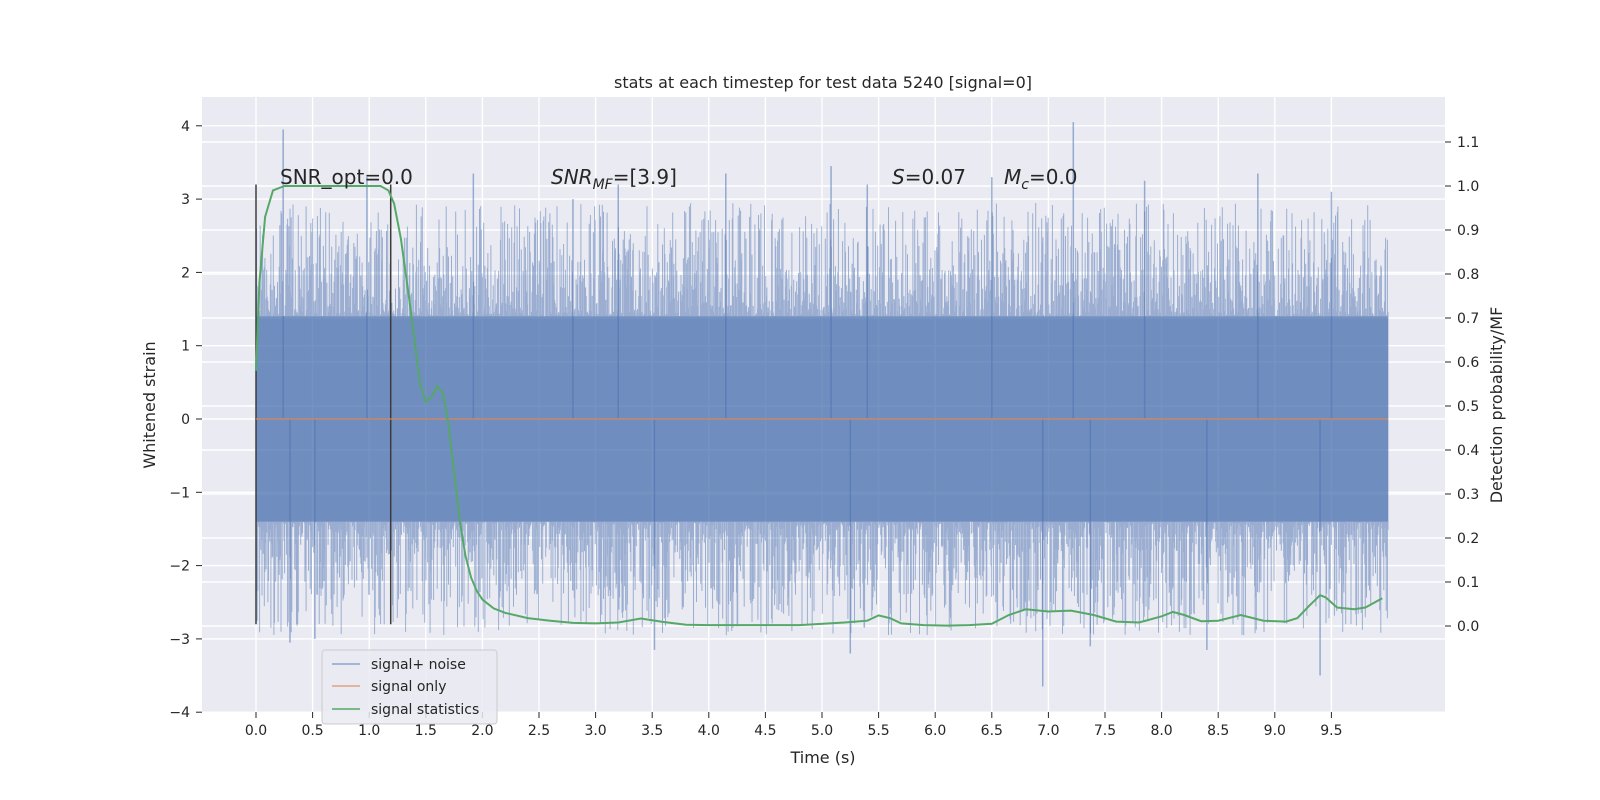 This screenshot has width=1600, height=800. What do you see at coordinates (1053, 177) in the screenshot?
I see `annotation-mc-value: =0.0` at bounding box center [1053, 177].